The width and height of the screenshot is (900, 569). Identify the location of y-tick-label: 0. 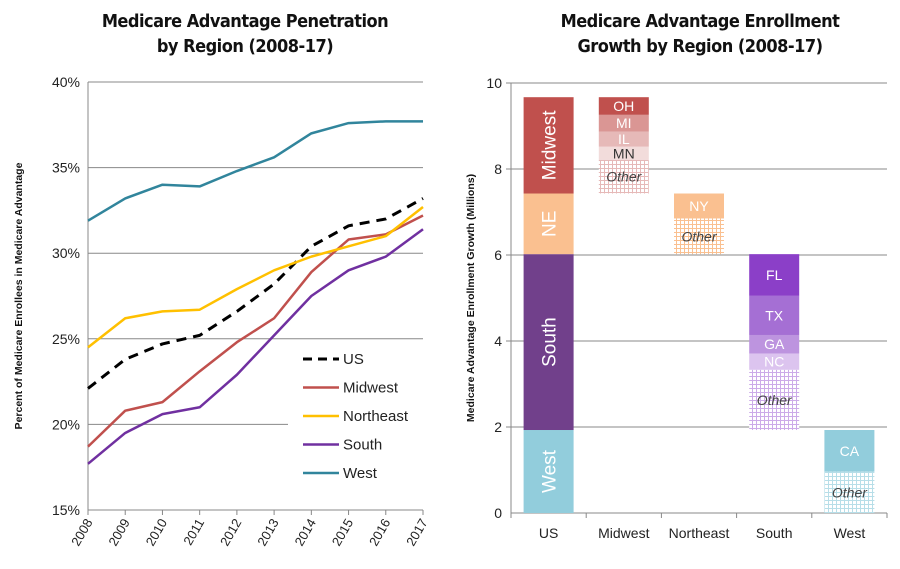
(498, 513).